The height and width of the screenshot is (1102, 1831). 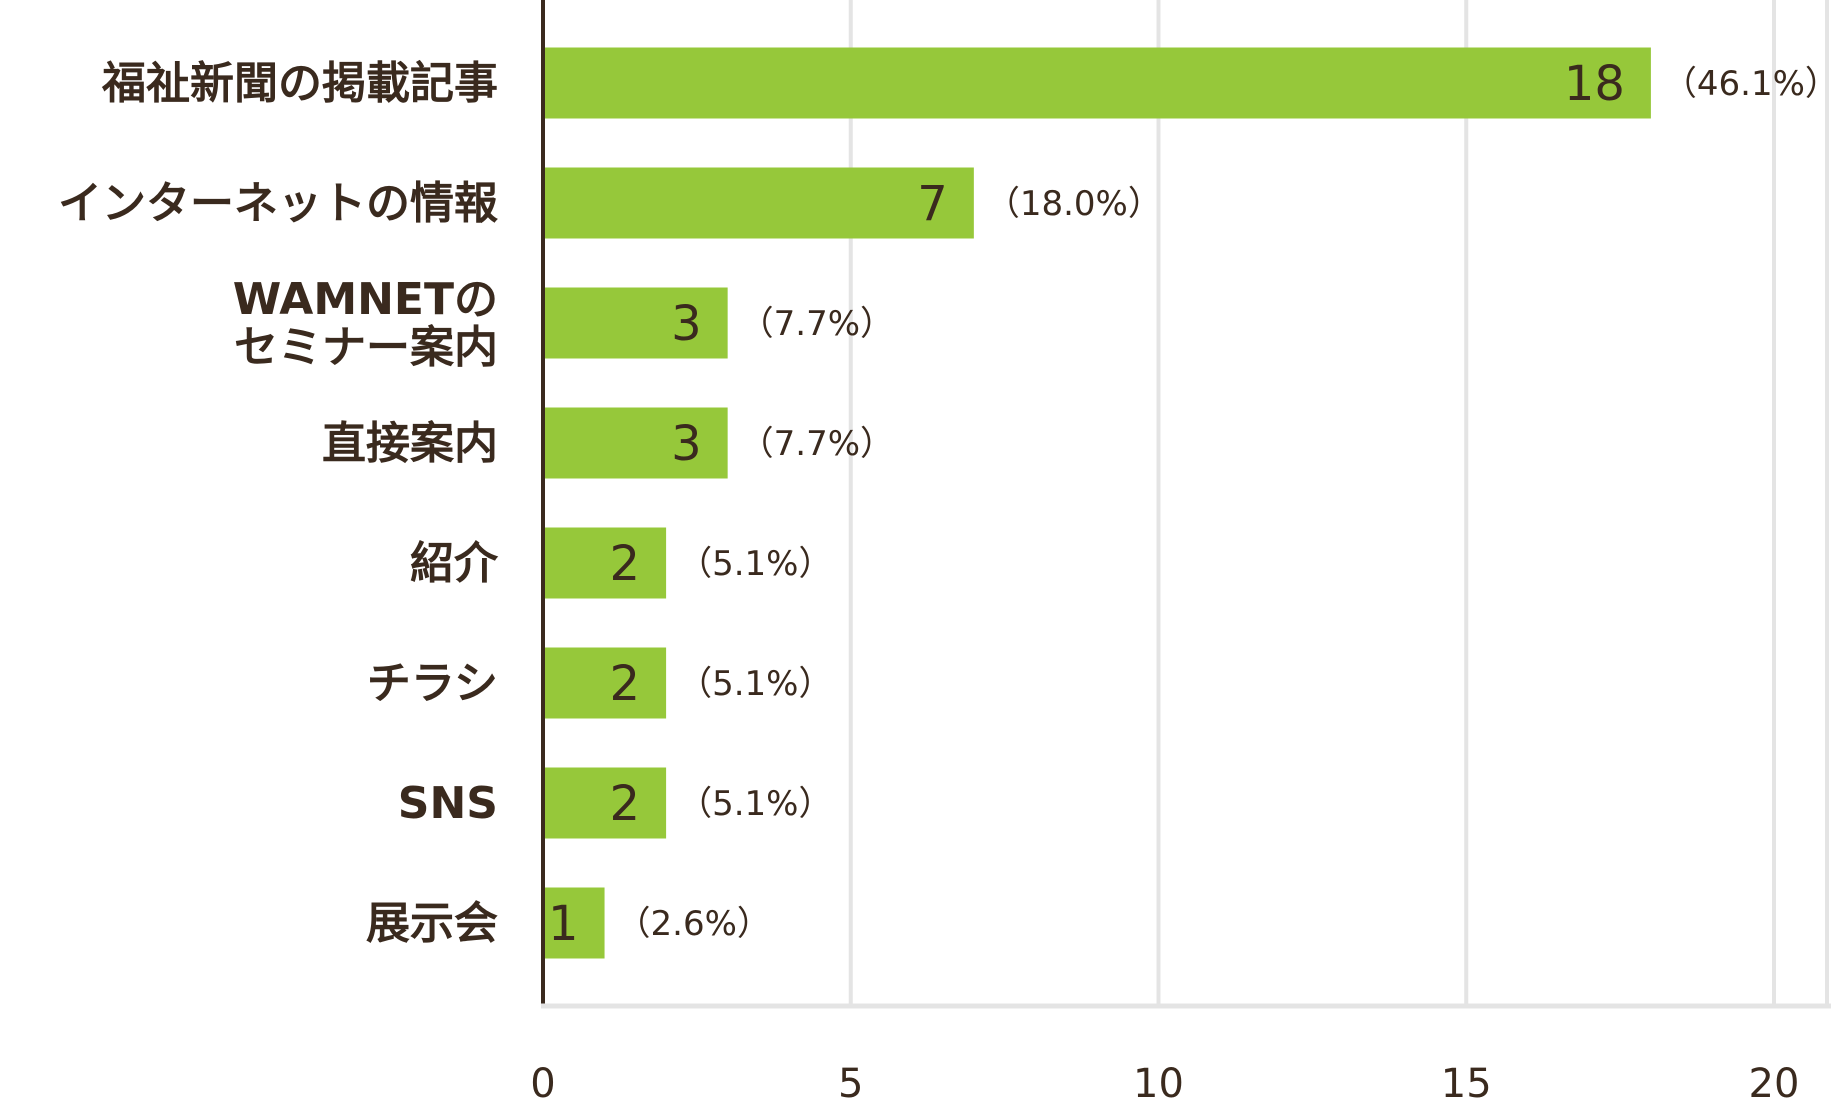 What do you see at coordinates (365, 299) in the screenshot?
I see `category-label: WAMNETの` at bounding box center [365, 299].